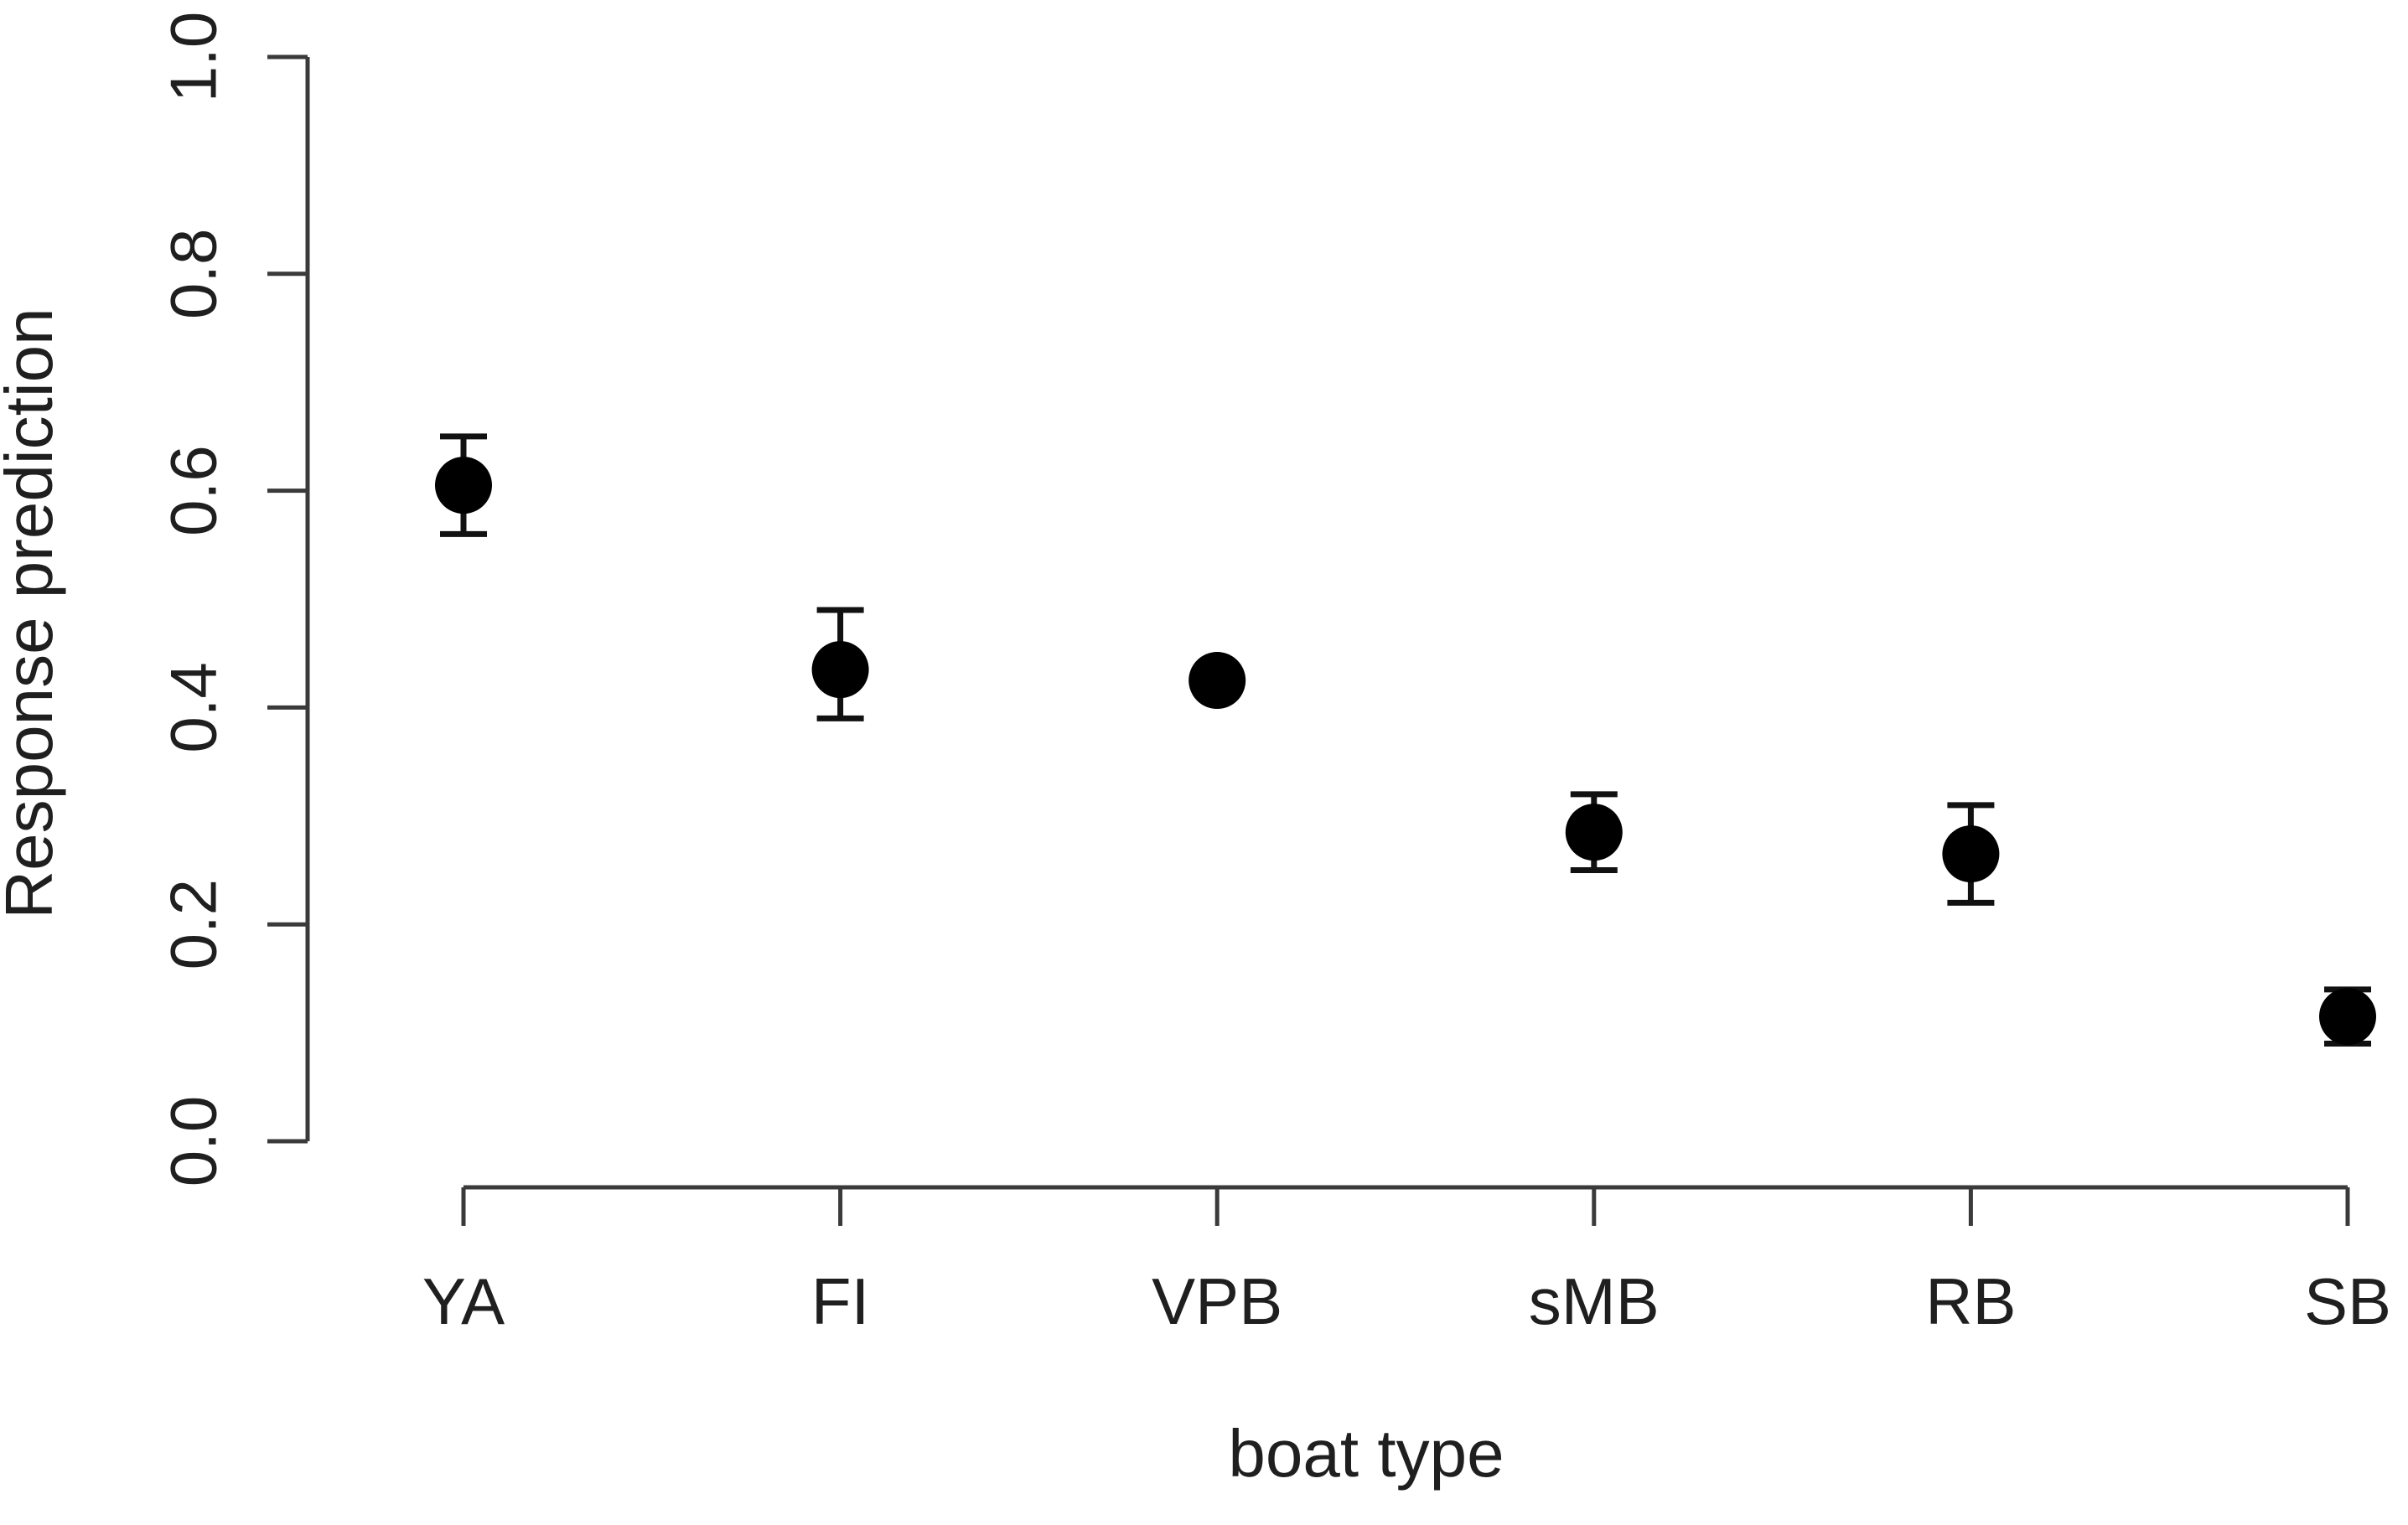  What do you see at coordinates (1594, 833) in the screenshot?
I see `data-point-sMB` at bounding box center [1594, 833].